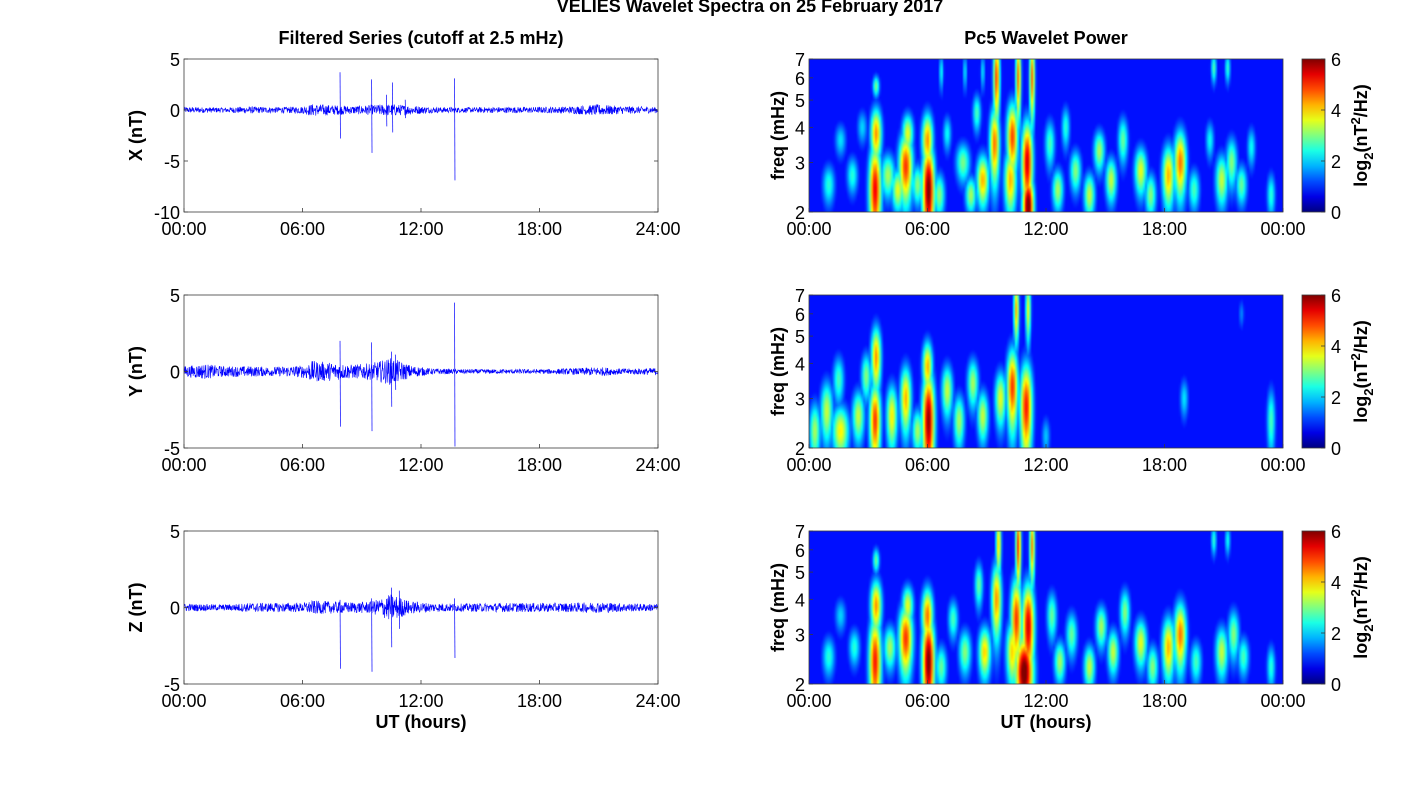 This screenshot has height=788, width=1418. I want to click on x-wavelet-colorbar-frame, so click(1313, 135).